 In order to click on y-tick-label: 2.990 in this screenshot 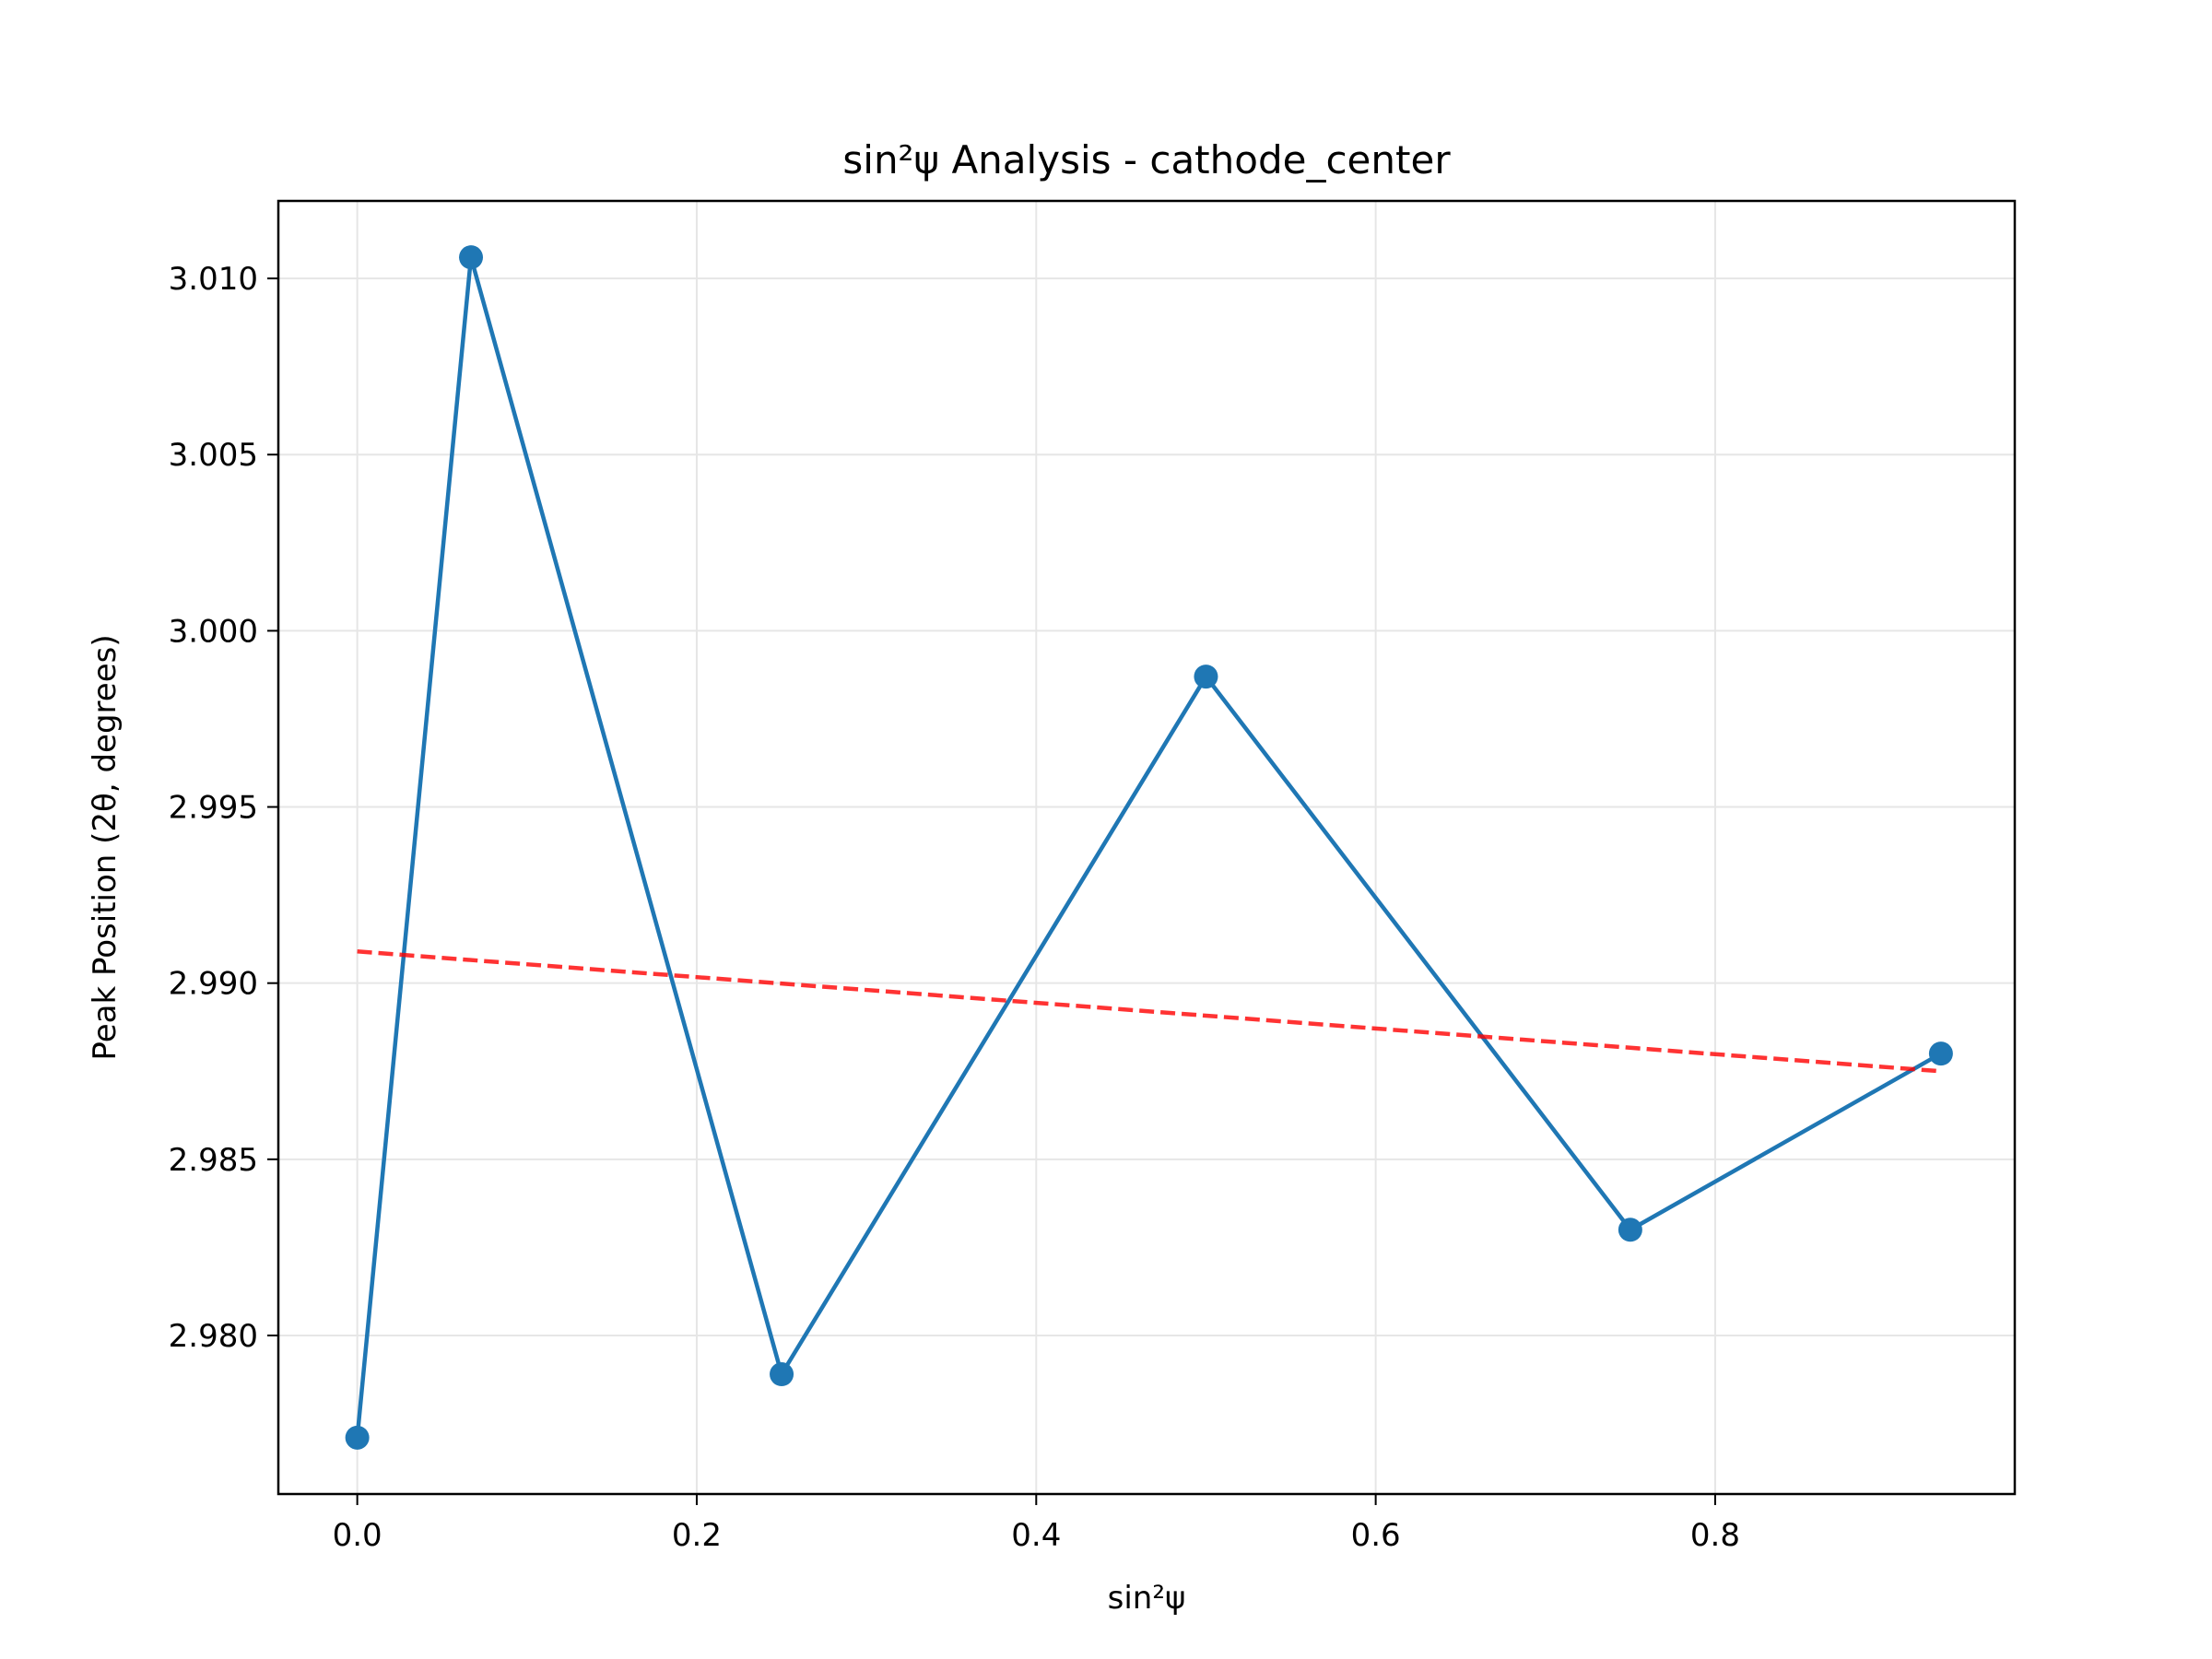, I will do `click(213, 984)`.